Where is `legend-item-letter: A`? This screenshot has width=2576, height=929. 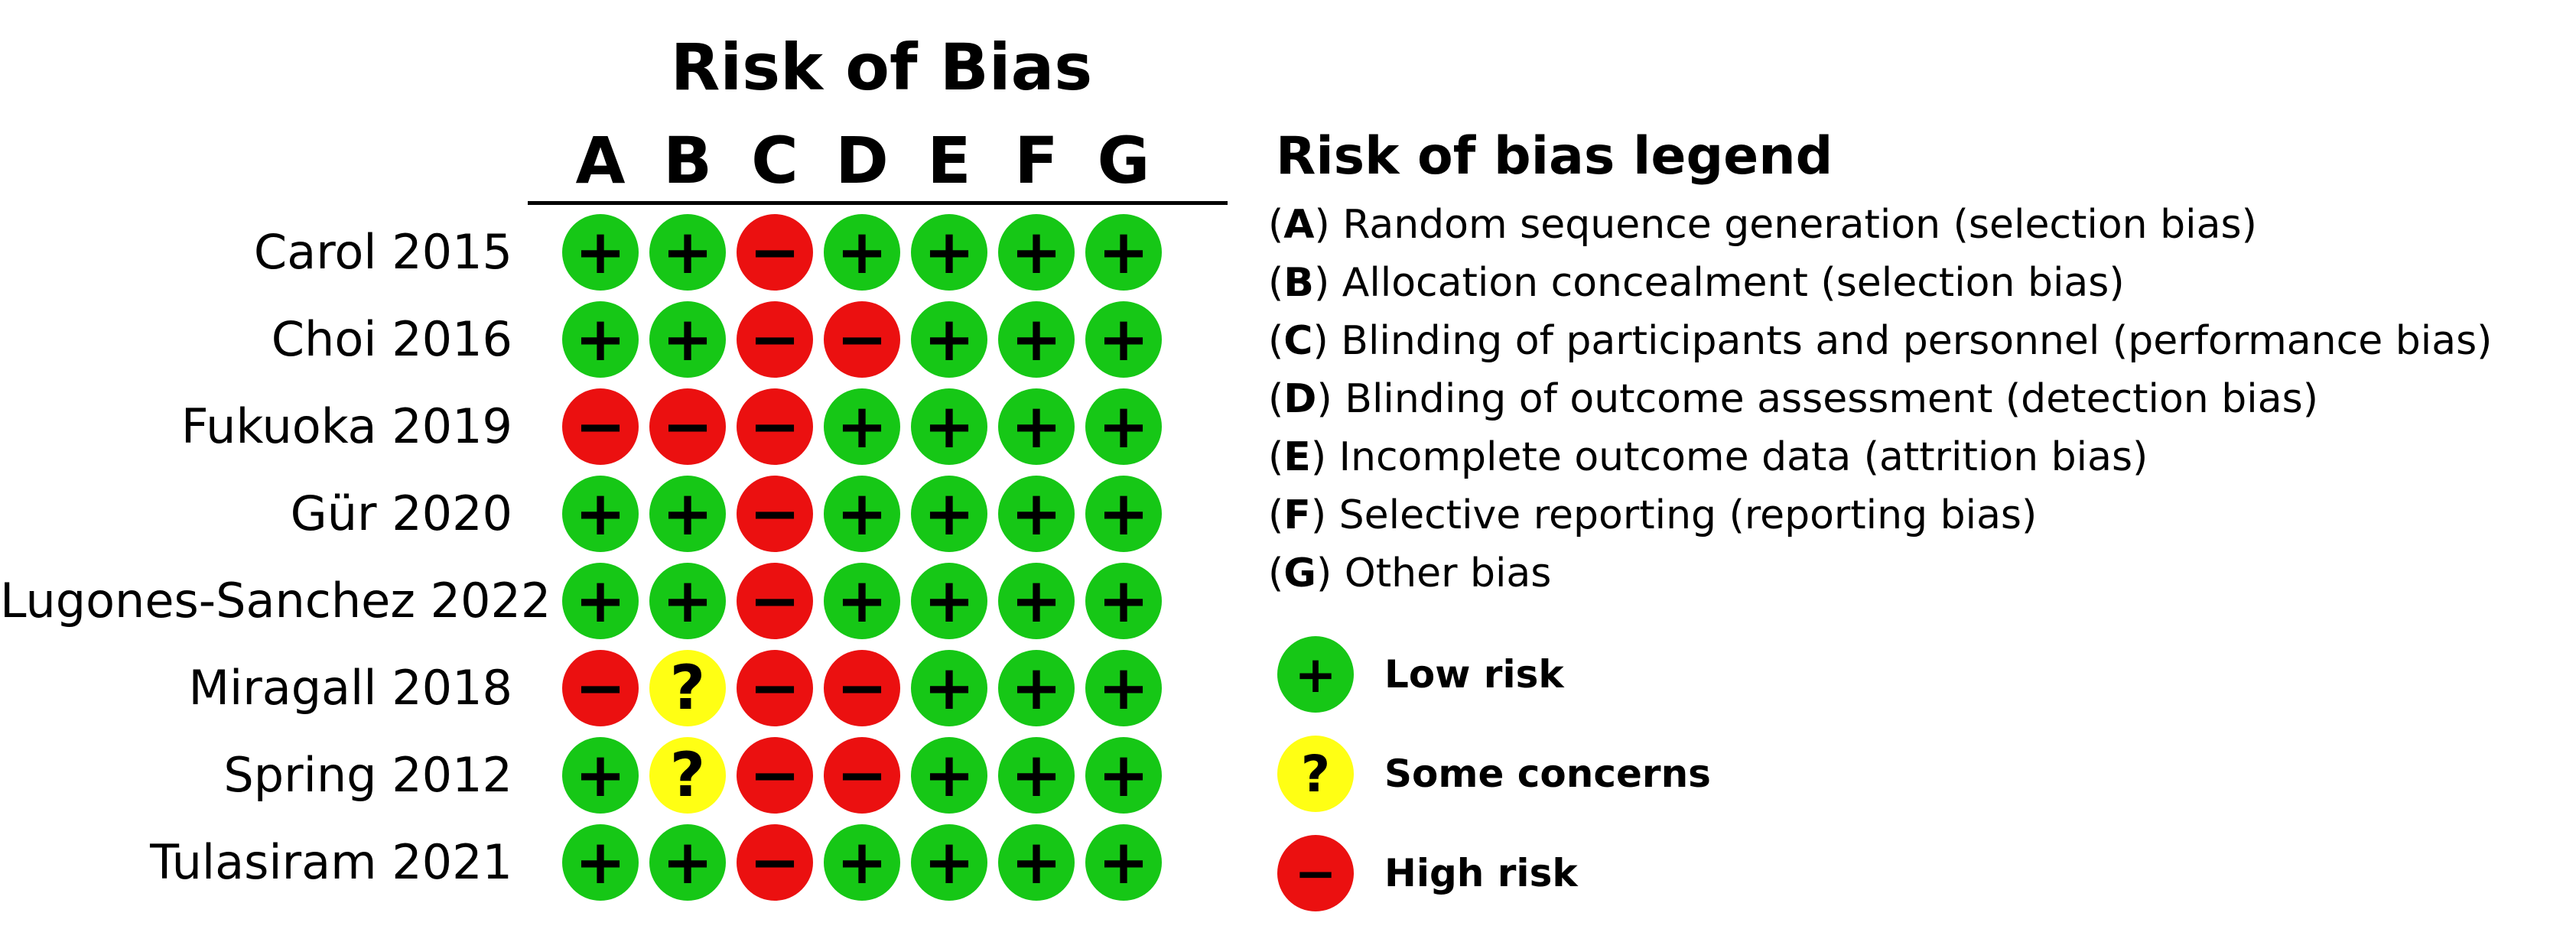 legend-item-letter: A is located at coordinates (1299, 225).